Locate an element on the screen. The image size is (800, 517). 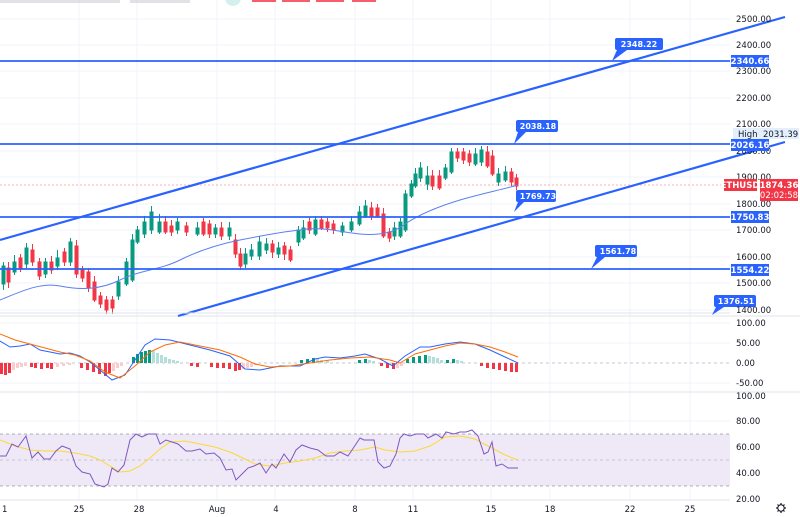
svg-text: -50.00 is located at coordinates (749, 384).